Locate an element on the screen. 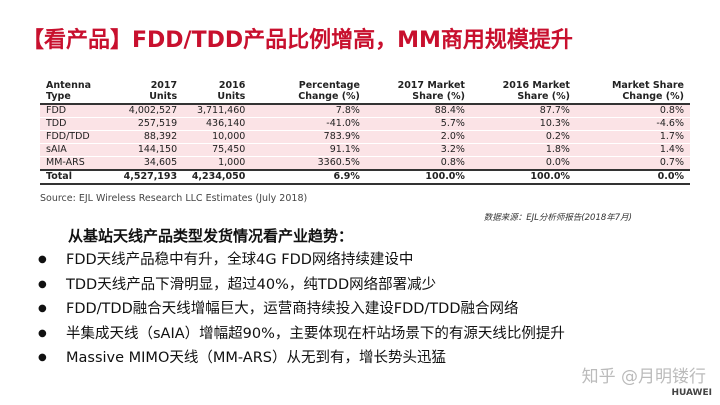  table-cell: FDD is located at coordinates (77, 111).